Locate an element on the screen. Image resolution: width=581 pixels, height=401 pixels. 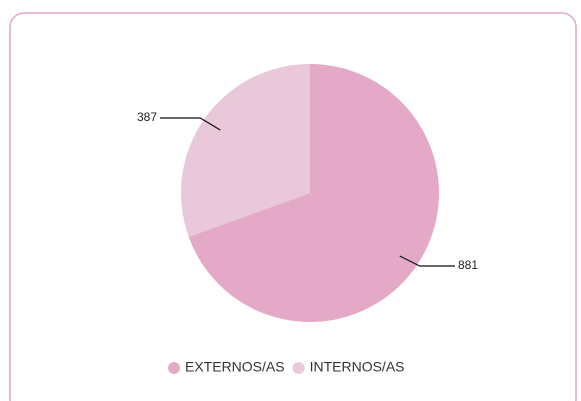
data-label: 881 is located at coordinates (468, 265).